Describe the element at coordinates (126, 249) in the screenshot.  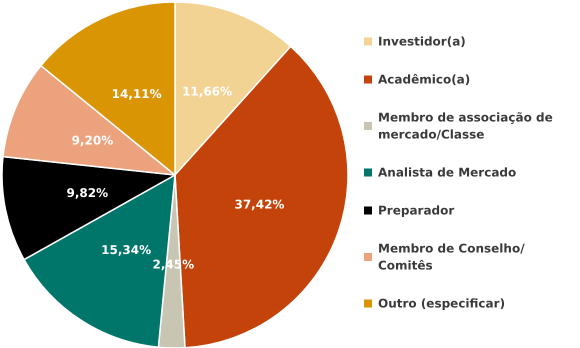
I see `data-label: 15,34%` at that location.